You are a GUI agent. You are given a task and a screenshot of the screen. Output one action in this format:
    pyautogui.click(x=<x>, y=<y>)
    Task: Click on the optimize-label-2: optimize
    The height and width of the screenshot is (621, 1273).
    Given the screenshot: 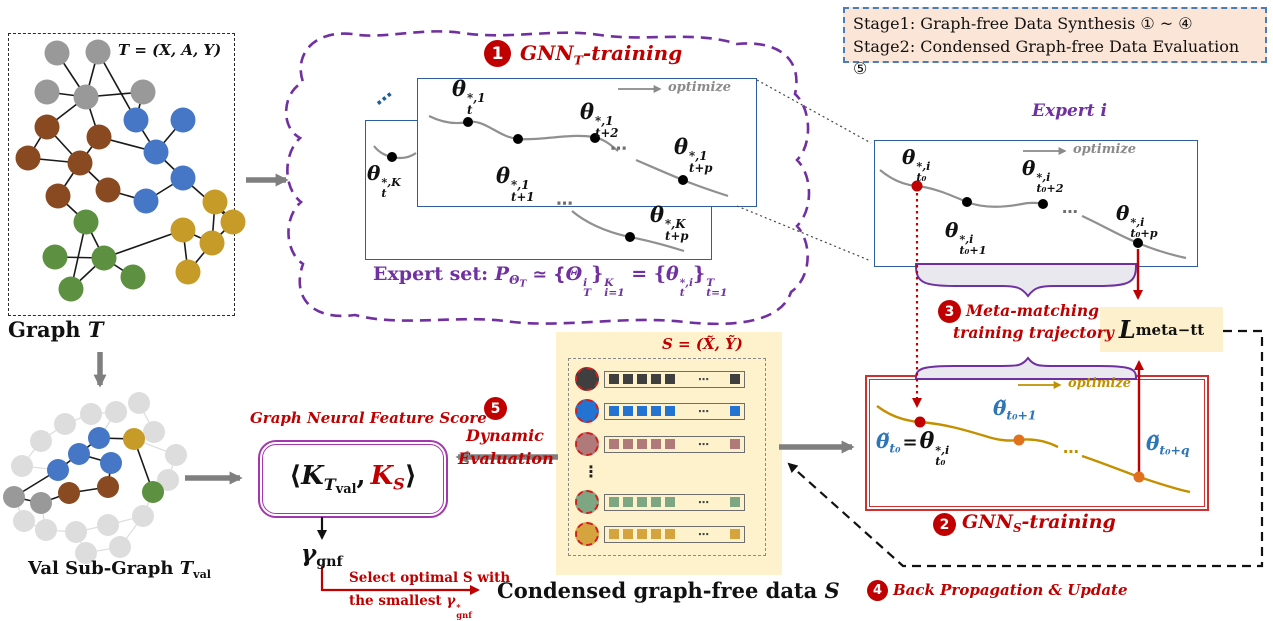 What is the action you would take?
    pyautogui.click(x=1105, y=149)
    